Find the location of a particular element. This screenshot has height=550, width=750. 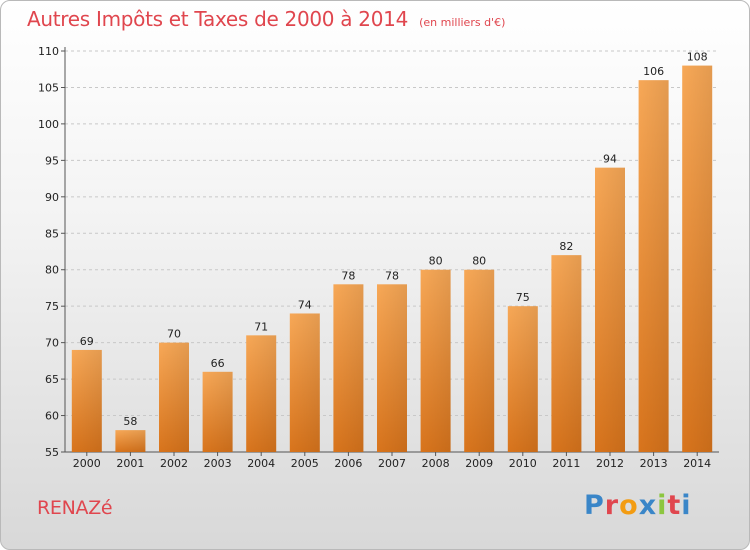

y-tick-label: 65 is located at coordinates (52, 379).